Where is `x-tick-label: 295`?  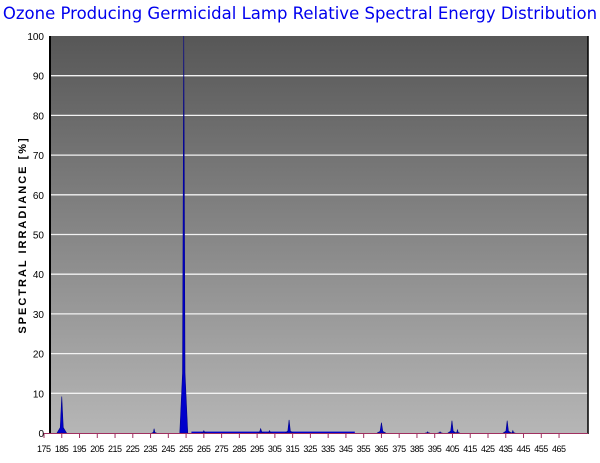 x-tick-label: 295 is located at coordinates (257, 449).